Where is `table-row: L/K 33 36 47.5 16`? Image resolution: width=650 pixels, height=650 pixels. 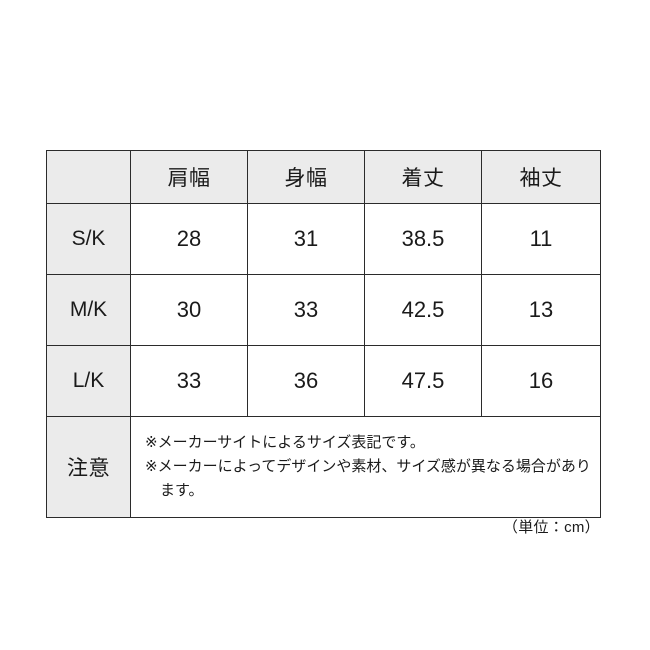 table-row: L/K 33 36 47.5 16 is located at coordinates (323, 381).